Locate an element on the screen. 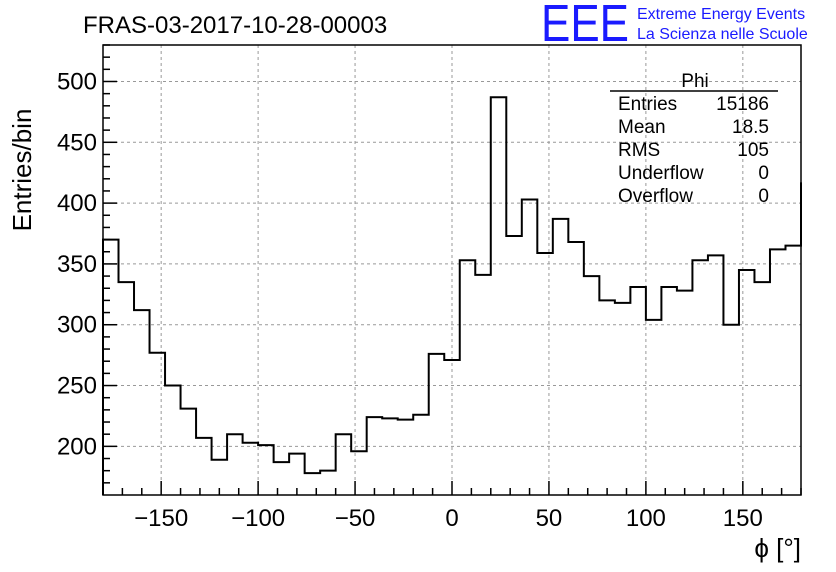  logo-line-2: La Scienza nelle Scuole is located at coordinates (722, 34).